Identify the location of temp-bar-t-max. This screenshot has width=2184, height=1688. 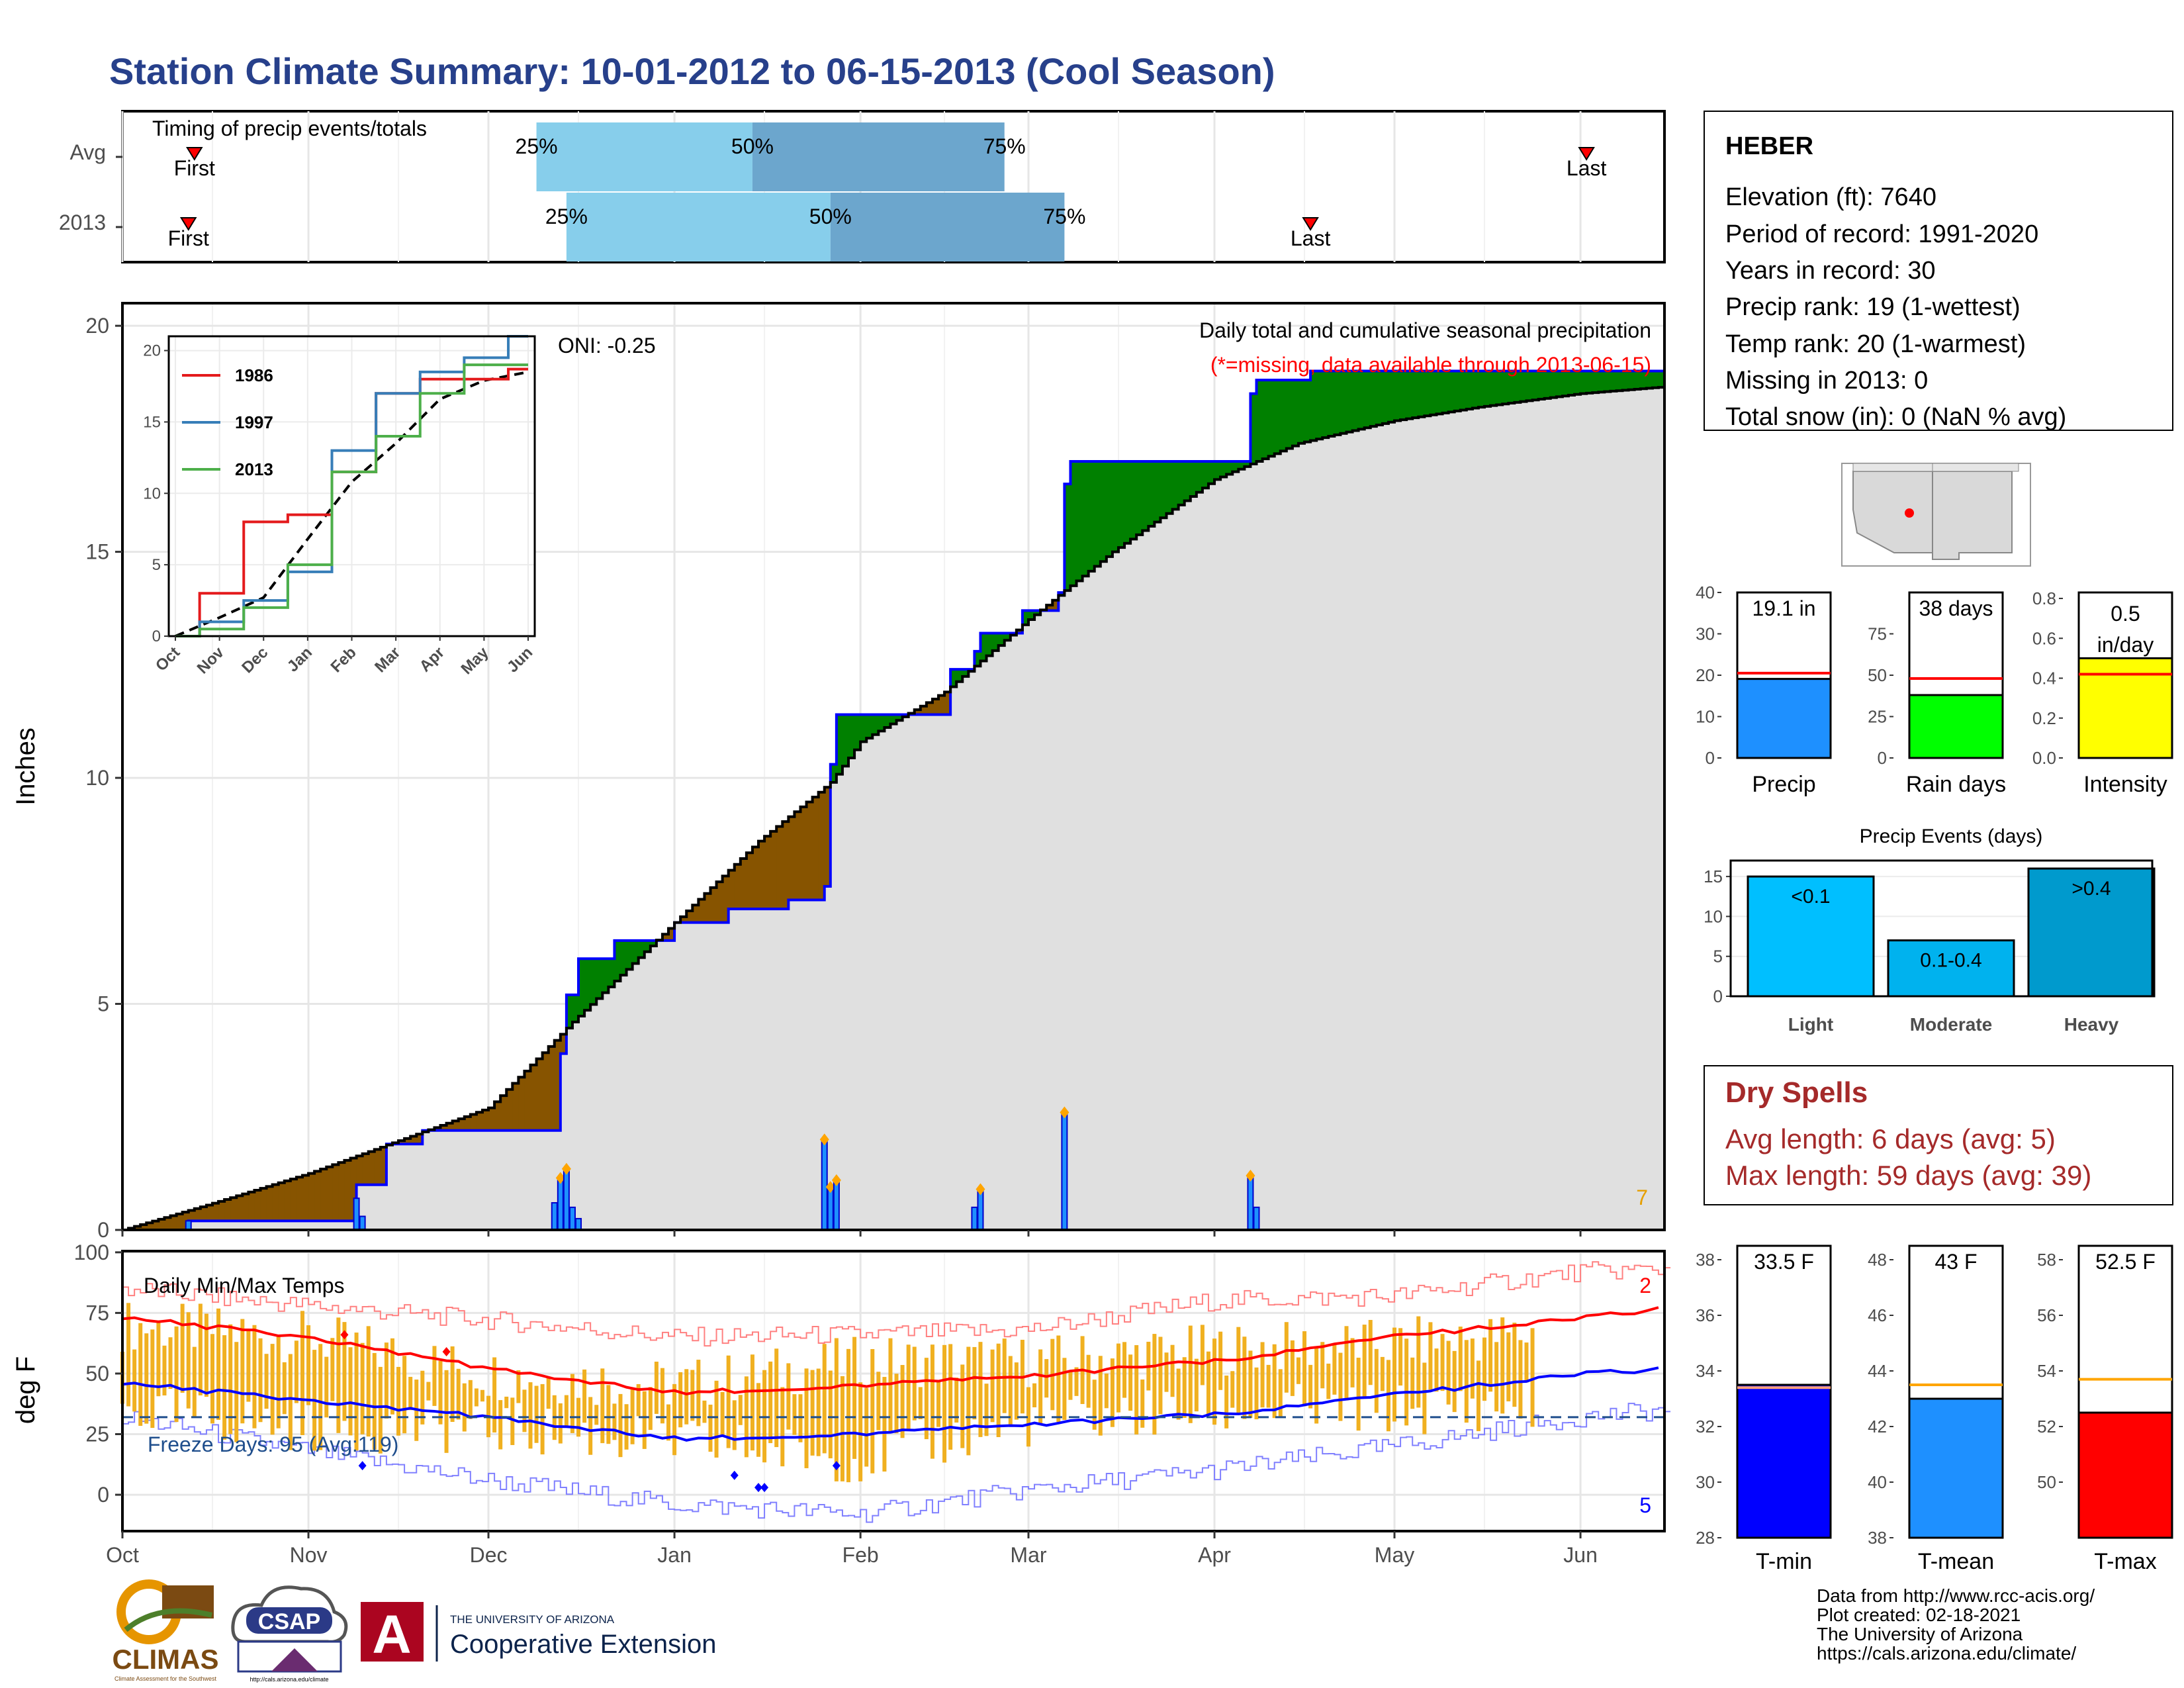
(2125, 1475).